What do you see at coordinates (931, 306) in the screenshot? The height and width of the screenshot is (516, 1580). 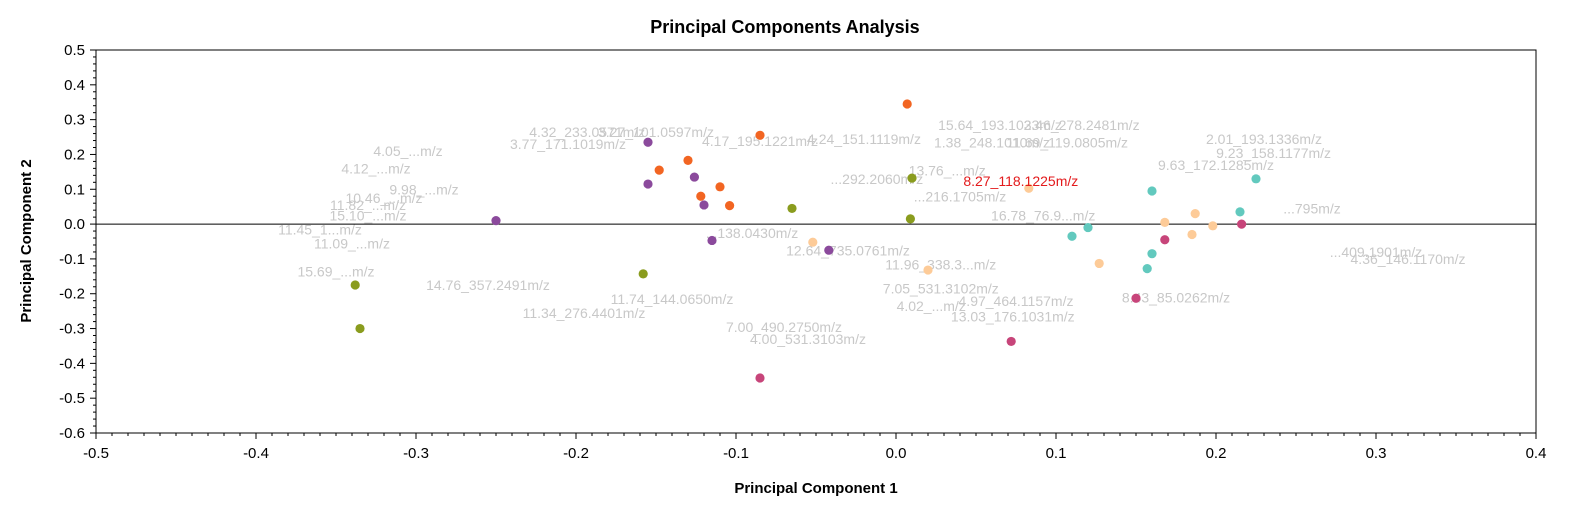 I see `variable-label: 4.02_...m/z` at bounding box center [931, 306].